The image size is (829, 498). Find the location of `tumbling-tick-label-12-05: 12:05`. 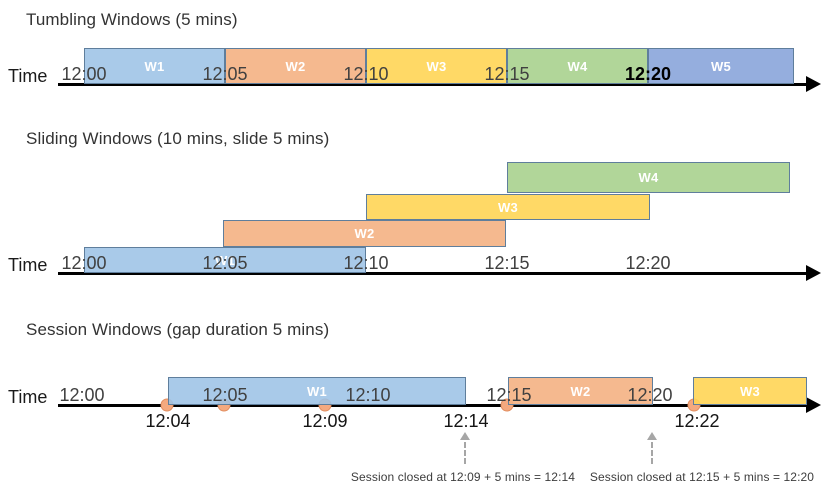

tumbling-tick-label-12-05: 12:05 is located at coordinates (225, 74).